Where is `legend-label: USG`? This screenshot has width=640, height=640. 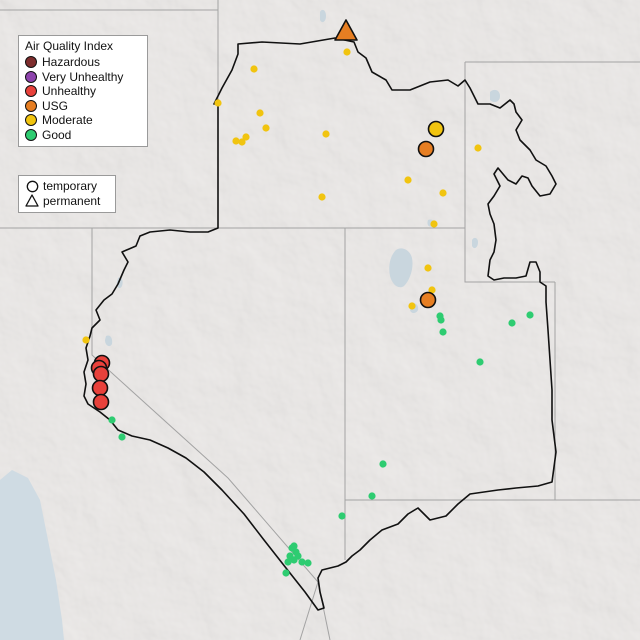
legend-label: USG is located at coordinates (55, 105).